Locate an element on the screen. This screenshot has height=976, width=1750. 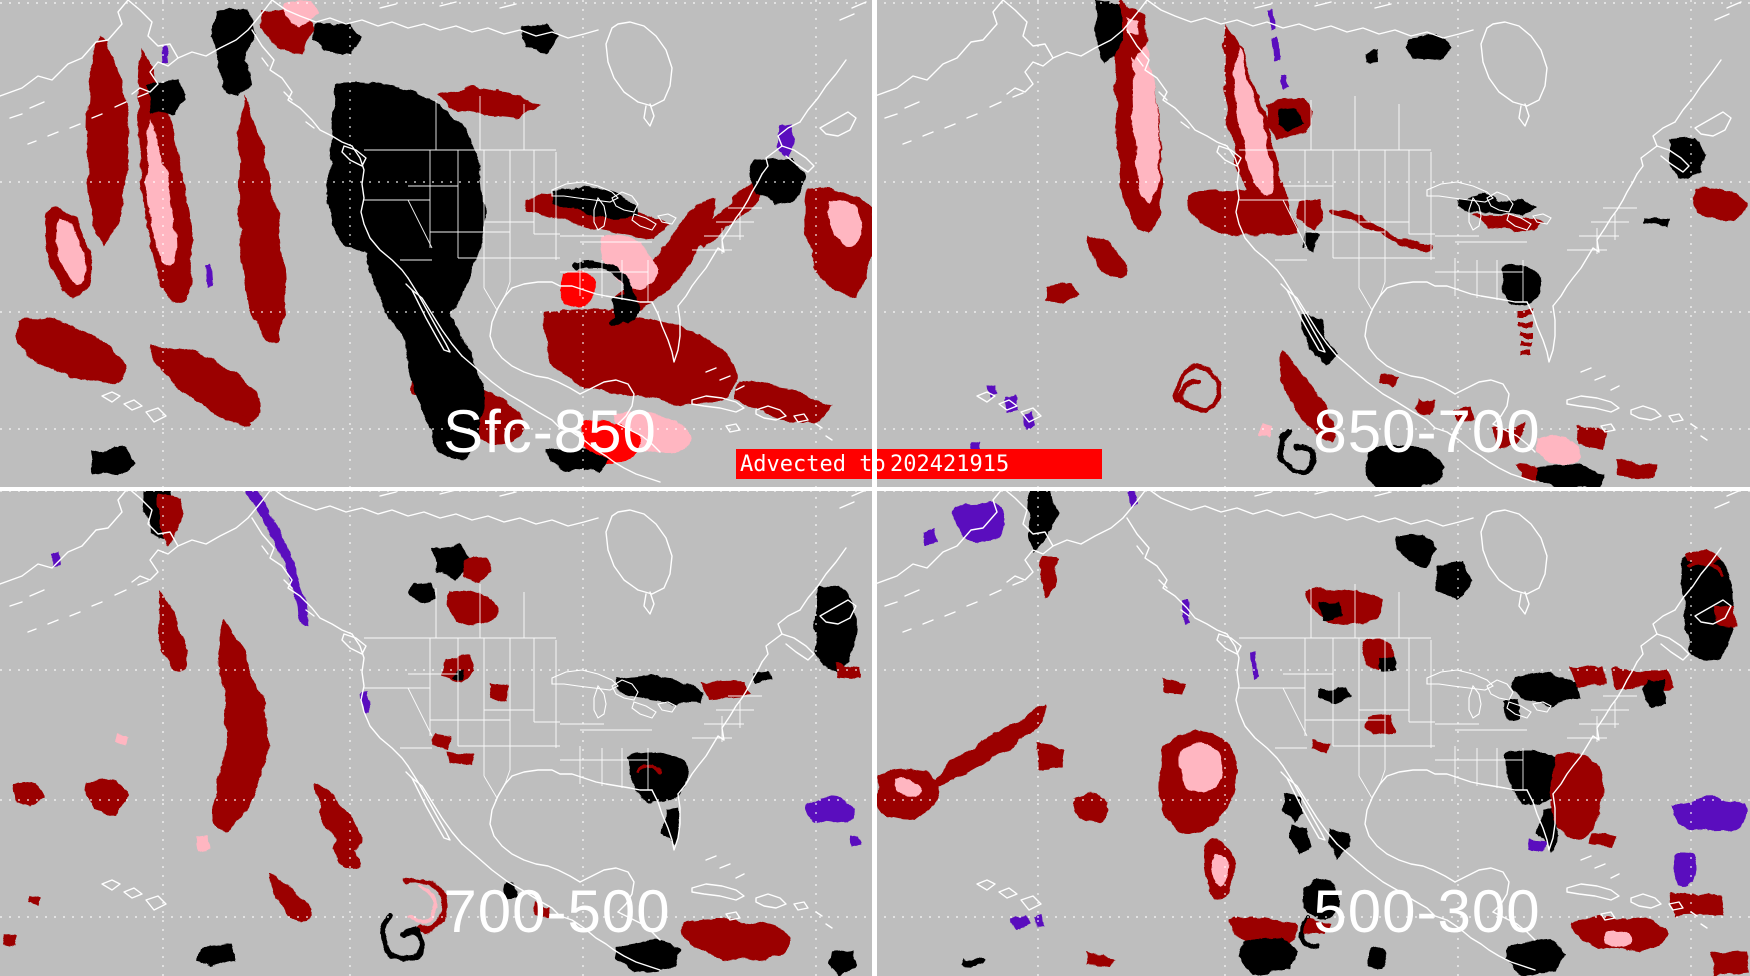
panel-divider-horizontal is located at coordinates (875, 489).